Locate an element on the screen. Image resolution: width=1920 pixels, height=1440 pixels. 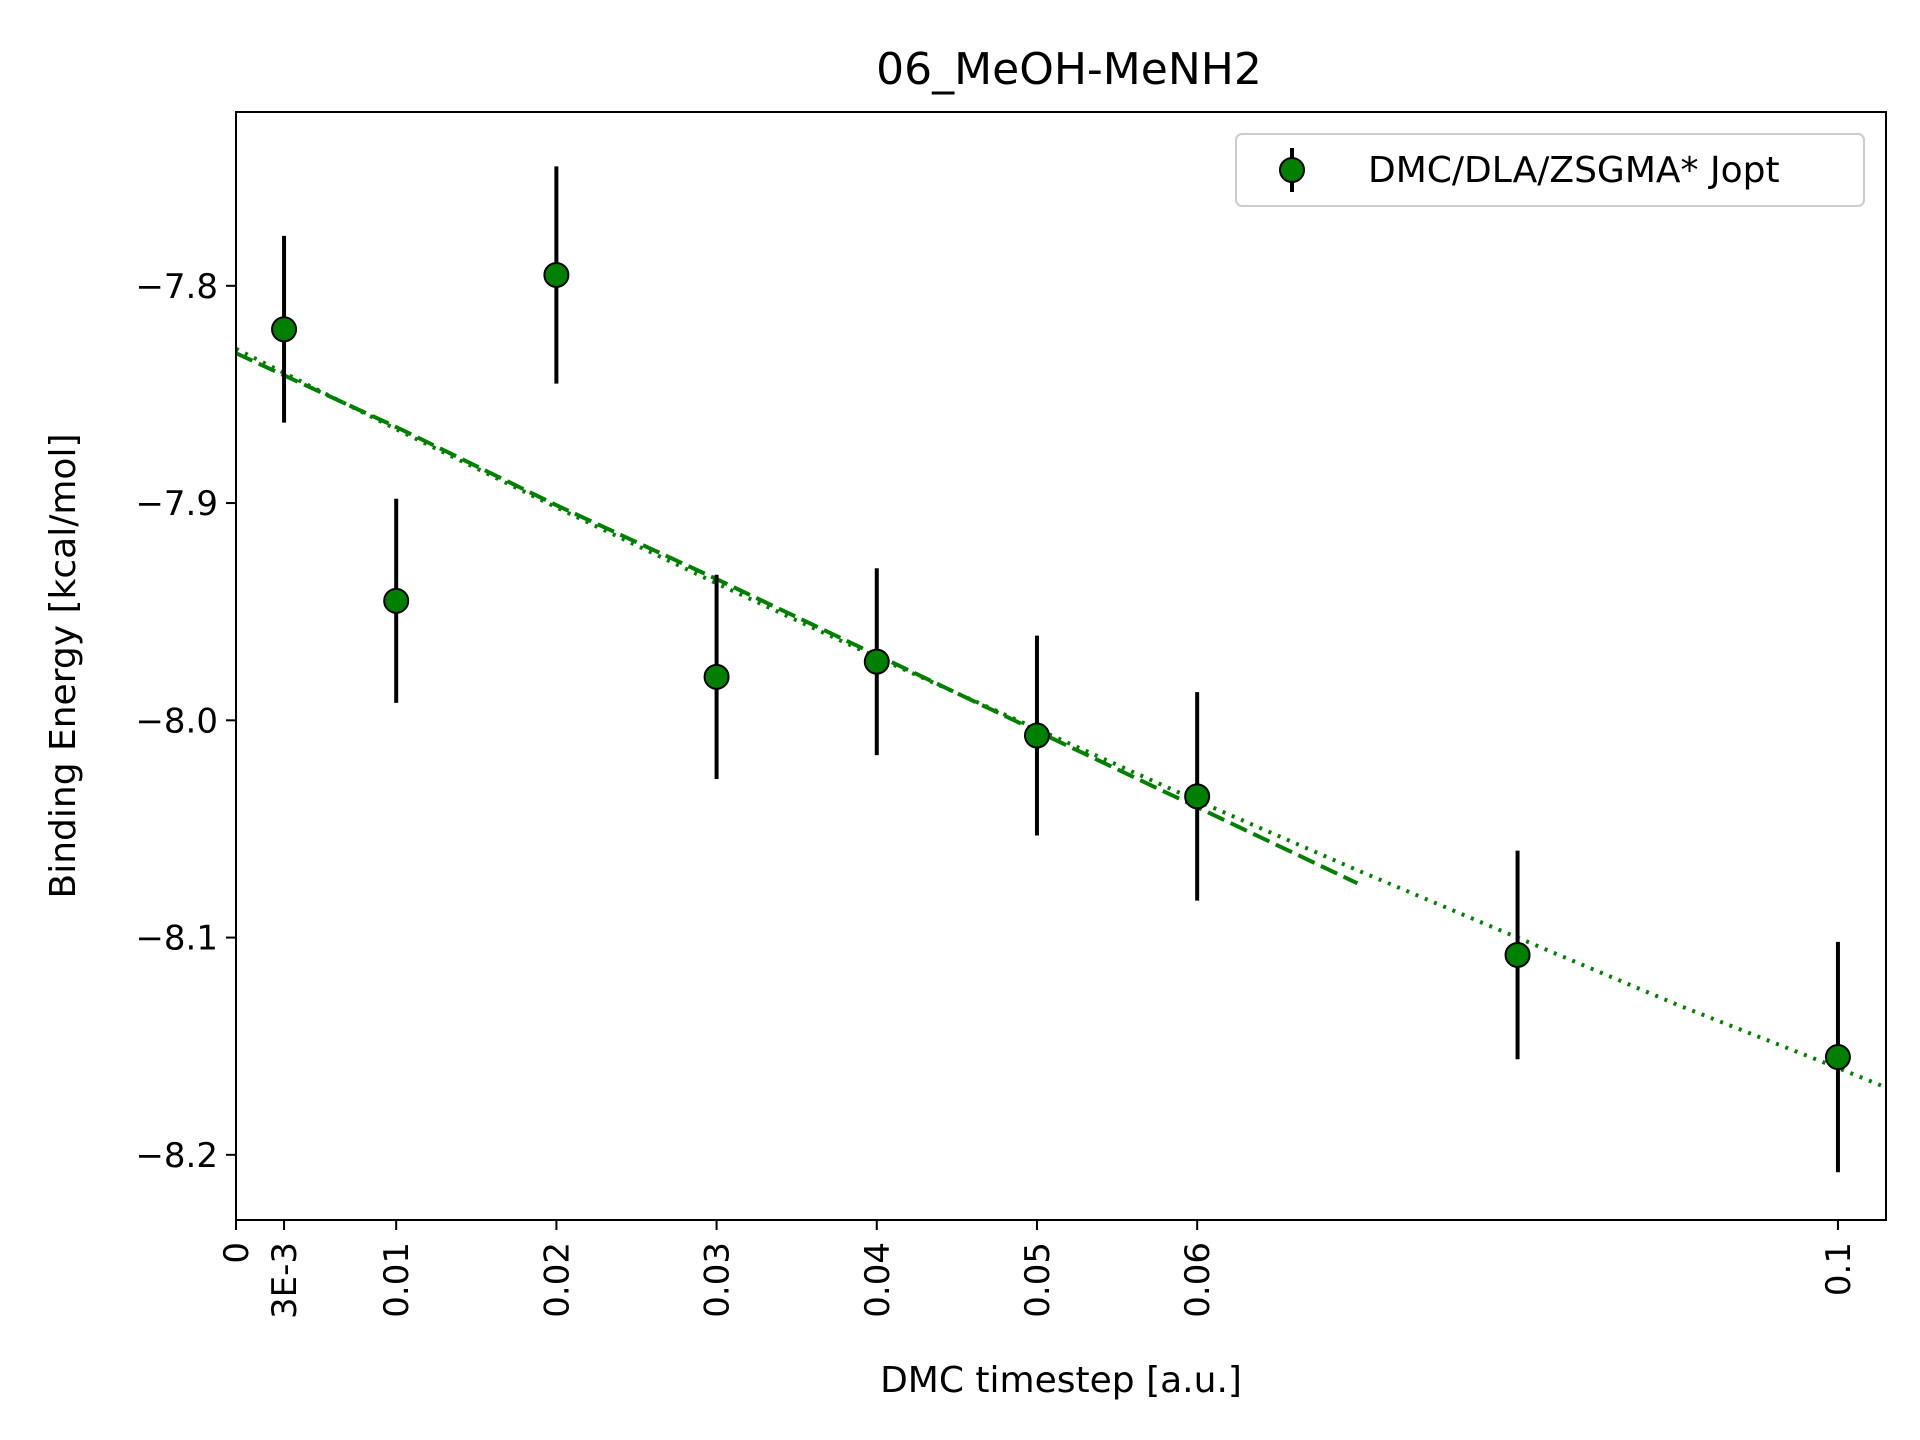
chart-title: 06_MeOH-MeNH2 is located at coordinates (1069, 69).